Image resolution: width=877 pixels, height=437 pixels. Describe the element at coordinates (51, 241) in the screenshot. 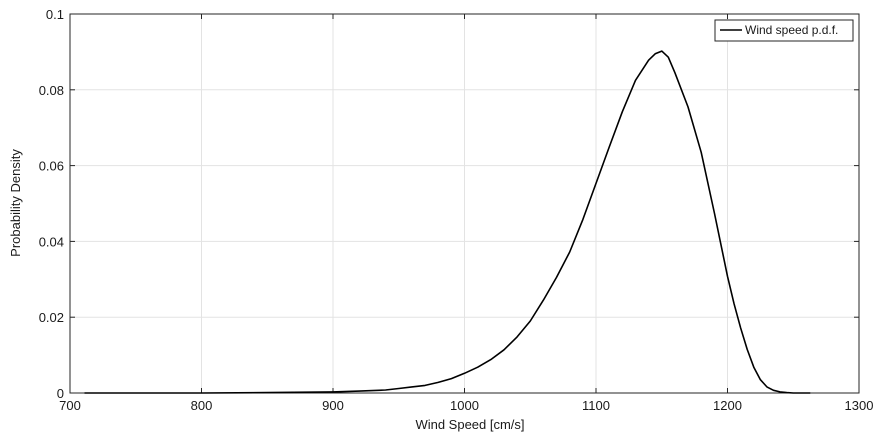

I see `y-tick-label: 0.04` at that location.